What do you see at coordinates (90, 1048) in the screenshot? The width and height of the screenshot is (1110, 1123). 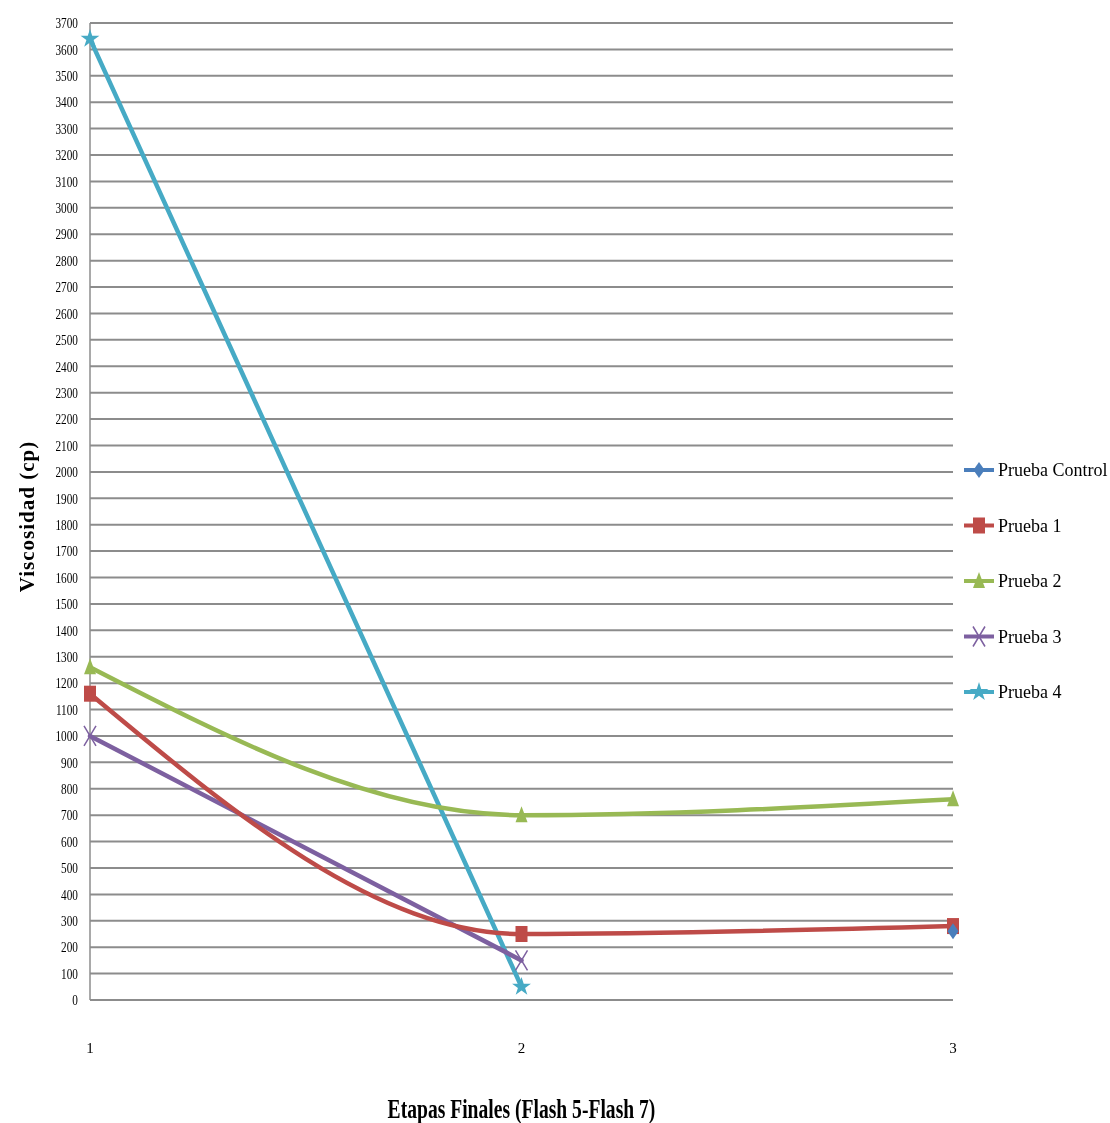 I see `x-tick-label: 1` at bounding box center [90, 1048].